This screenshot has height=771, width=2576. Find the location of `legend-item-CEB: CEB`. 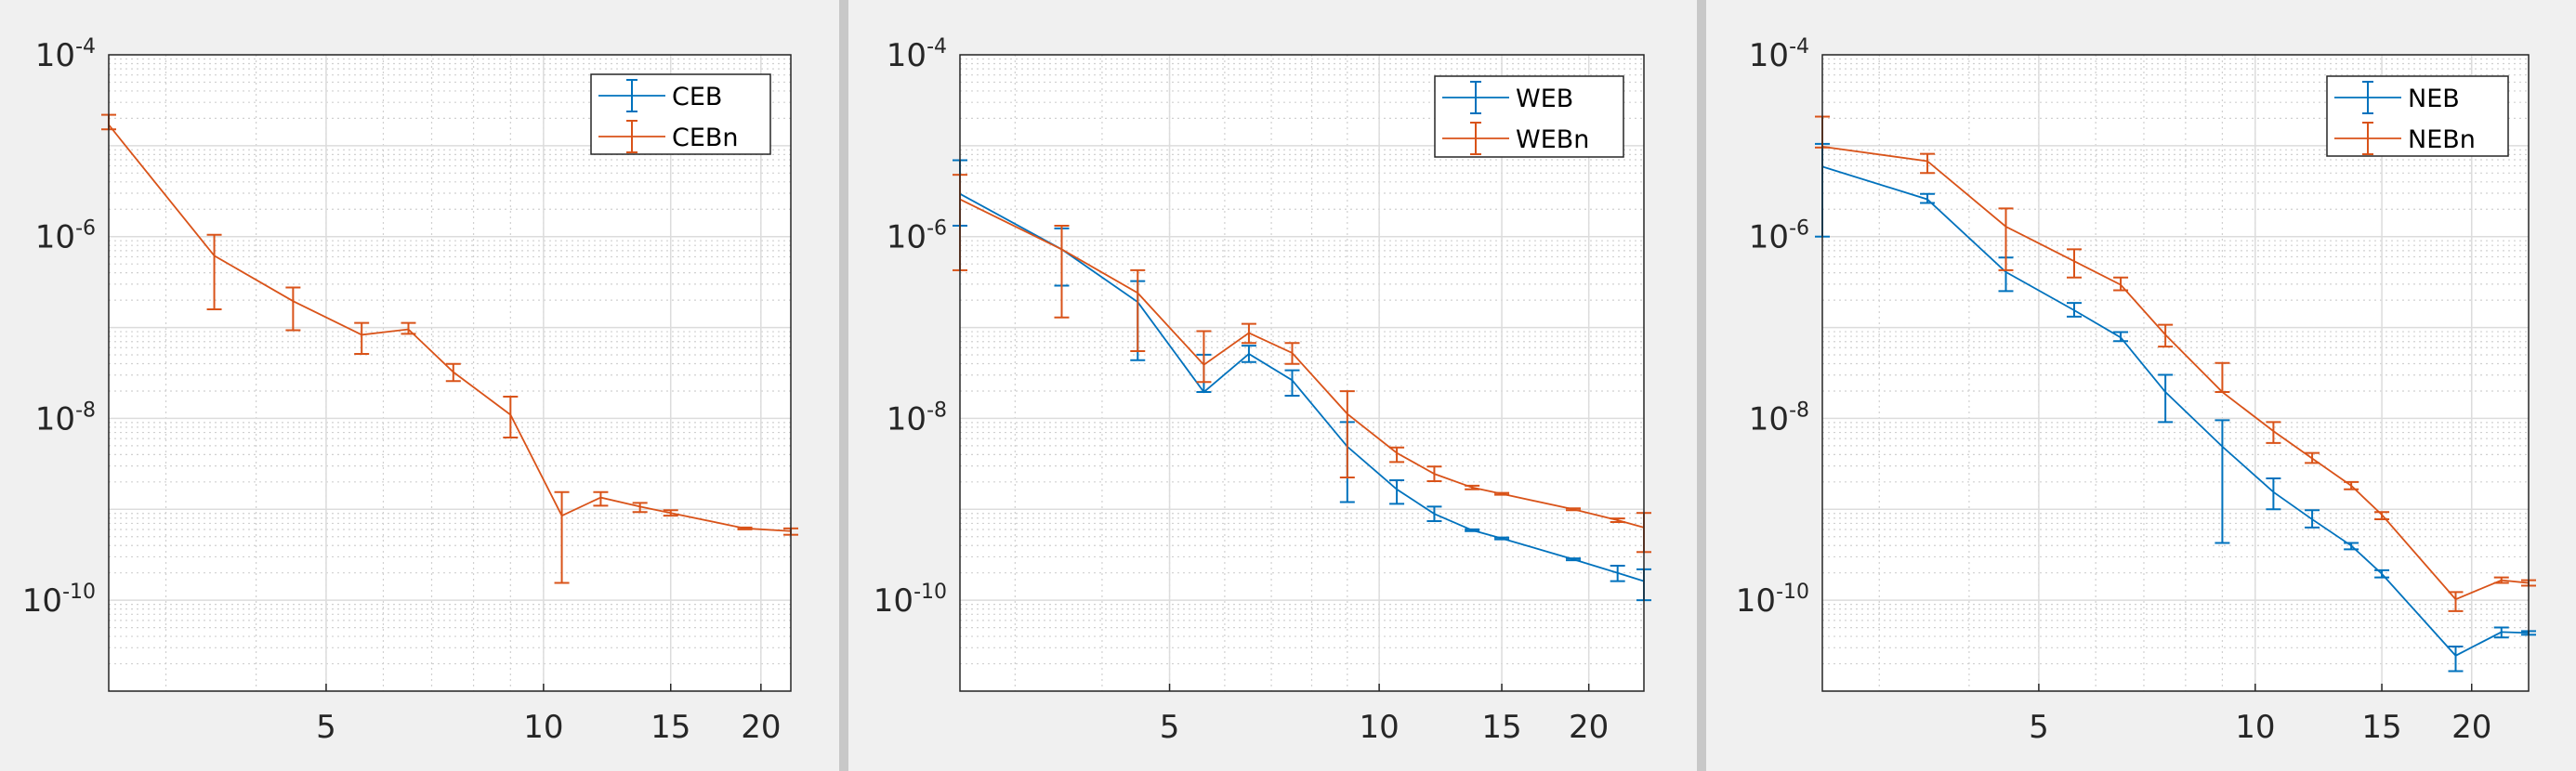

legend-item-CEB: CEB is located at coordinates (660, 95).